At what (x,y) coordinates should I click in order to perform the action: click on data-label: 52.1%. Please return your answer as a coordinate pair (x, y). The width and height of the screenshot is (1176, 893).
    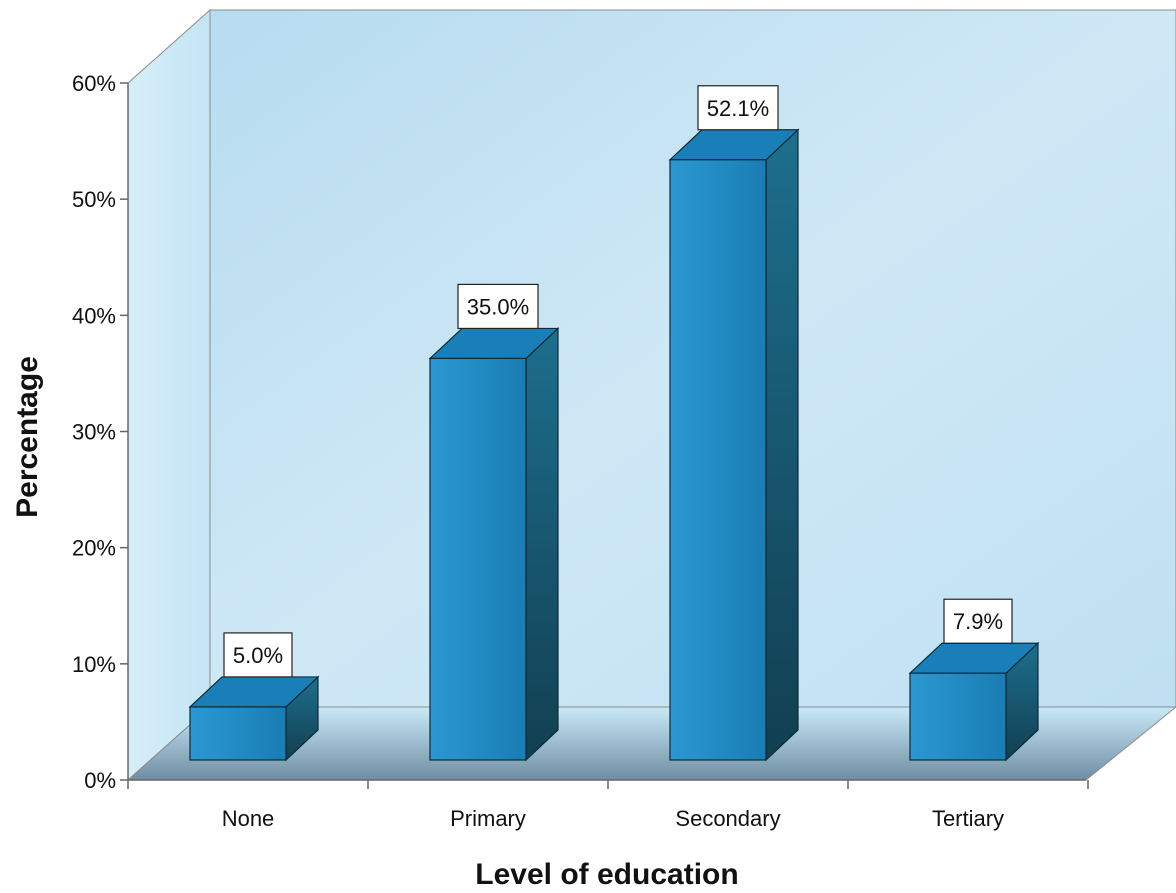
    Looking at the image, I should click on (738, 108).